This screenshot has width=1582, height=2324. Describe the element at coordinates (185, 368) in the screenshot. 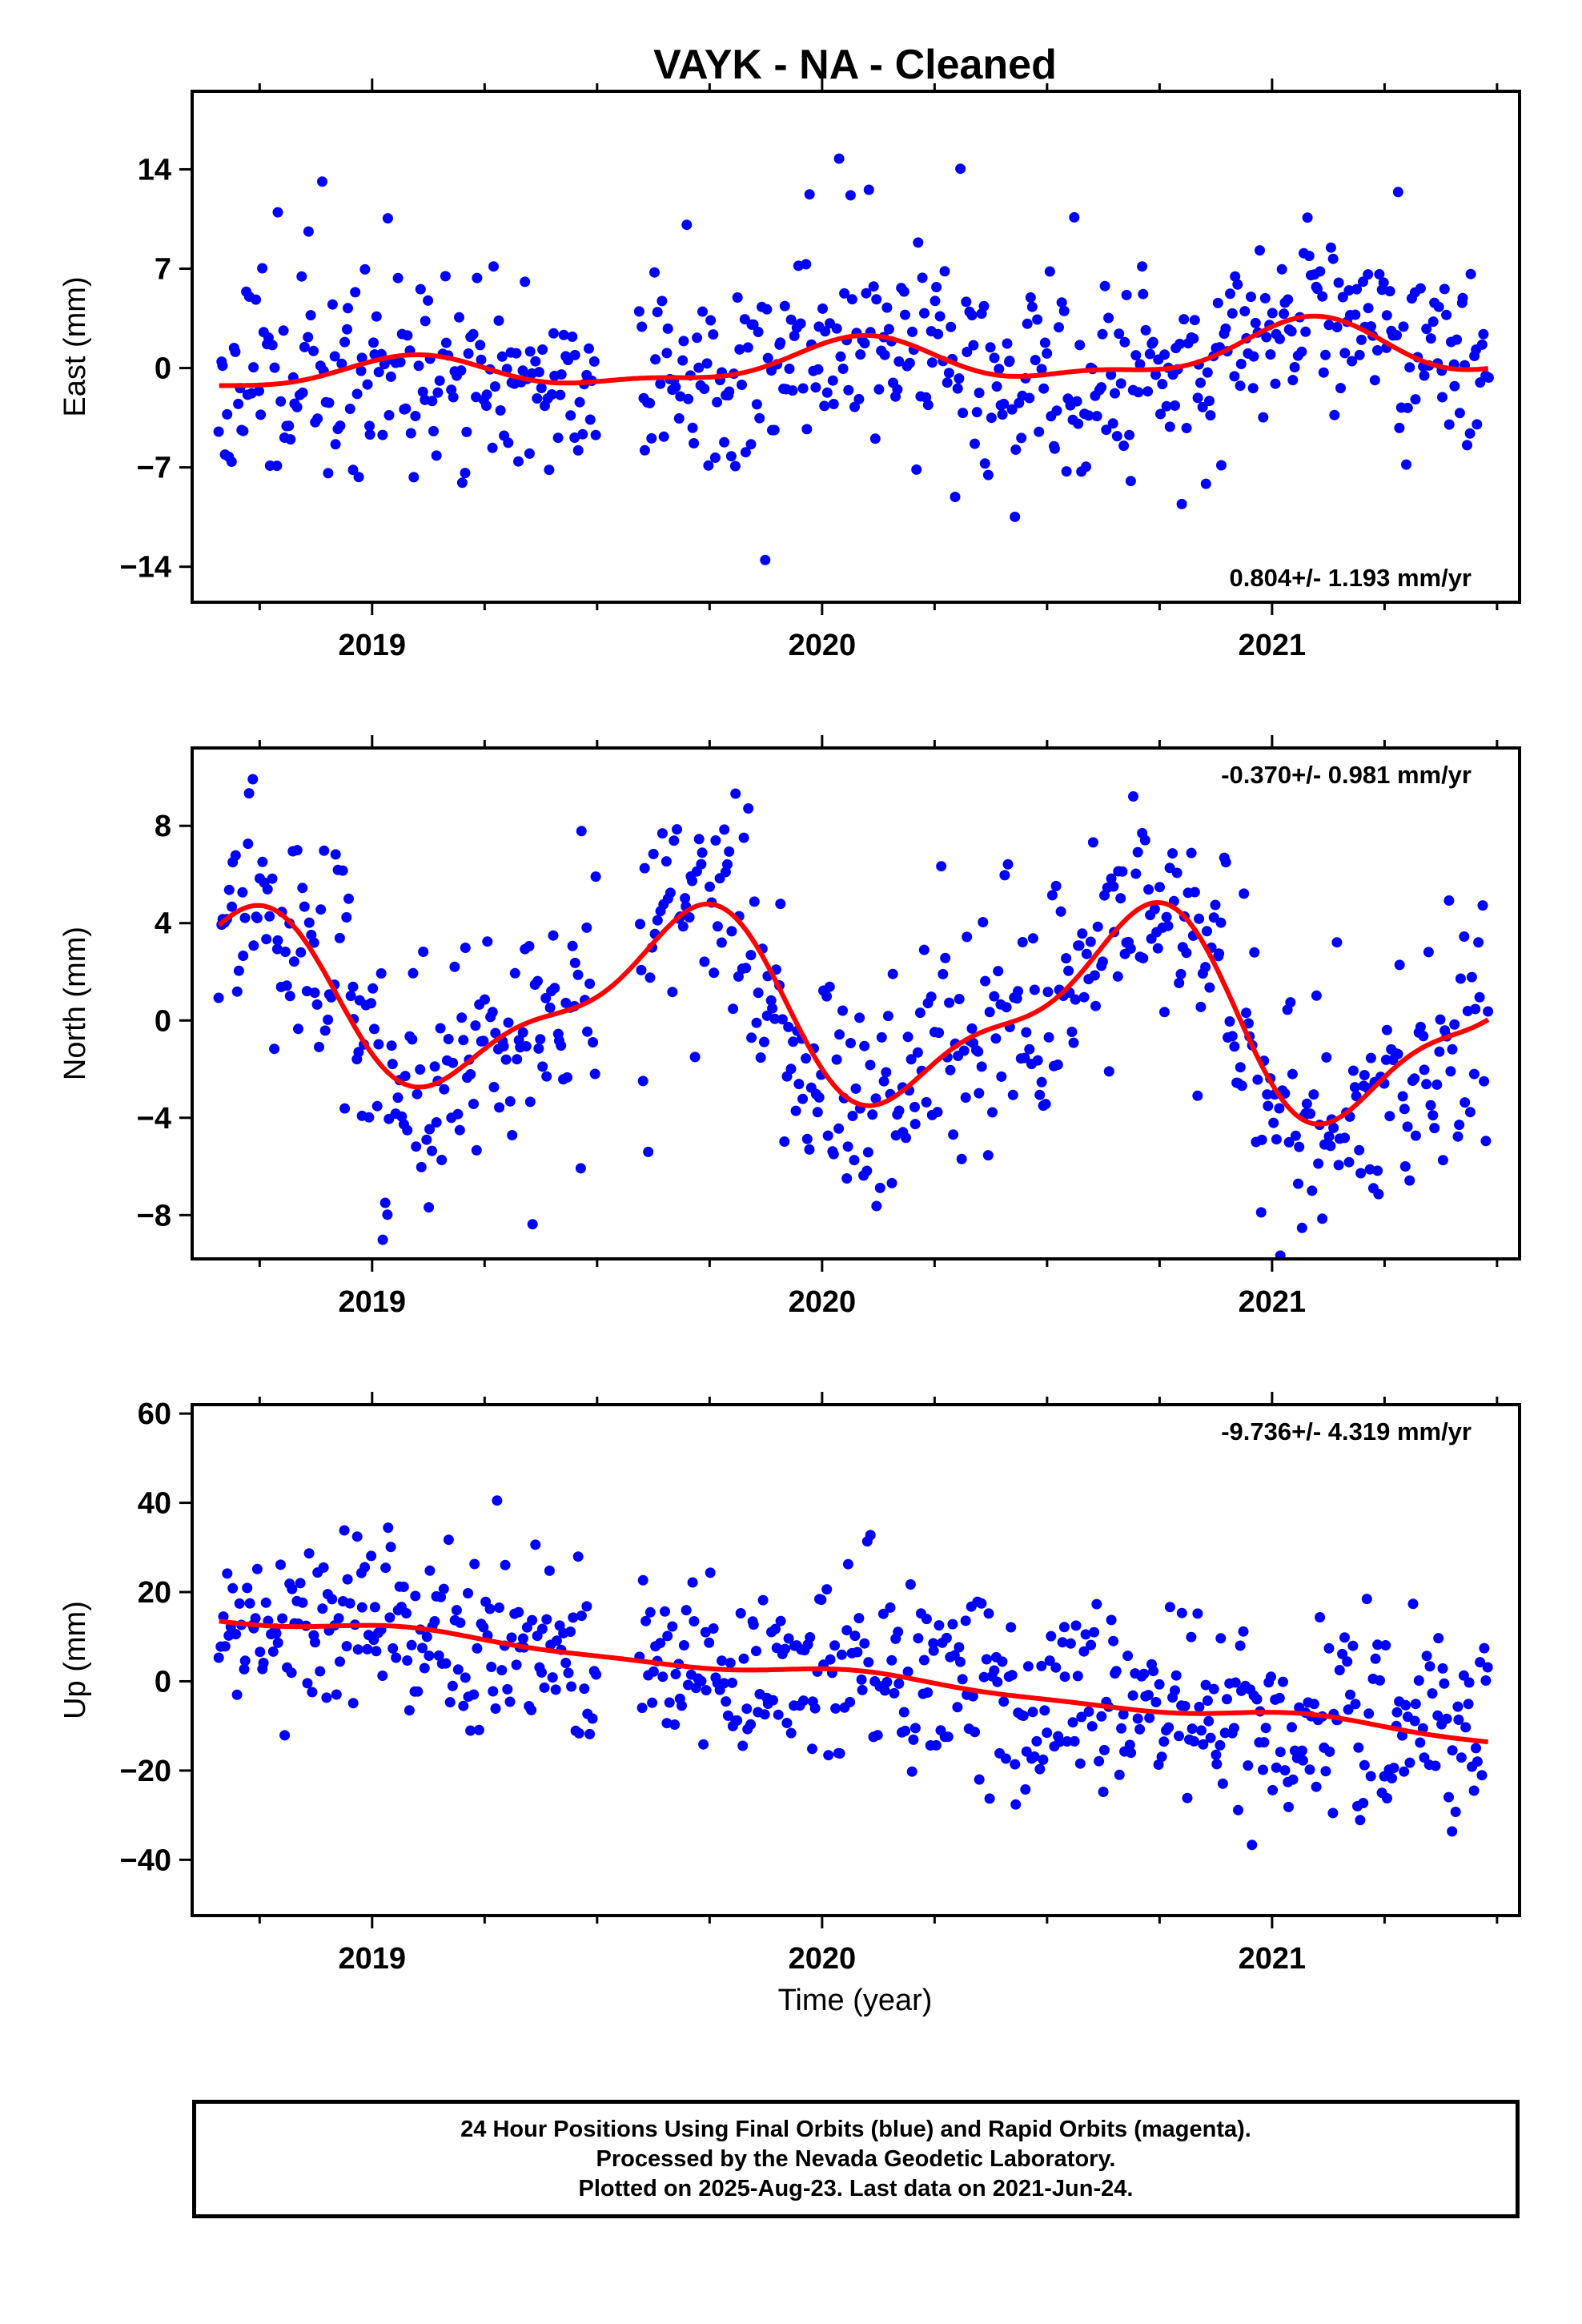

I see `east-y-ticks` at that location.